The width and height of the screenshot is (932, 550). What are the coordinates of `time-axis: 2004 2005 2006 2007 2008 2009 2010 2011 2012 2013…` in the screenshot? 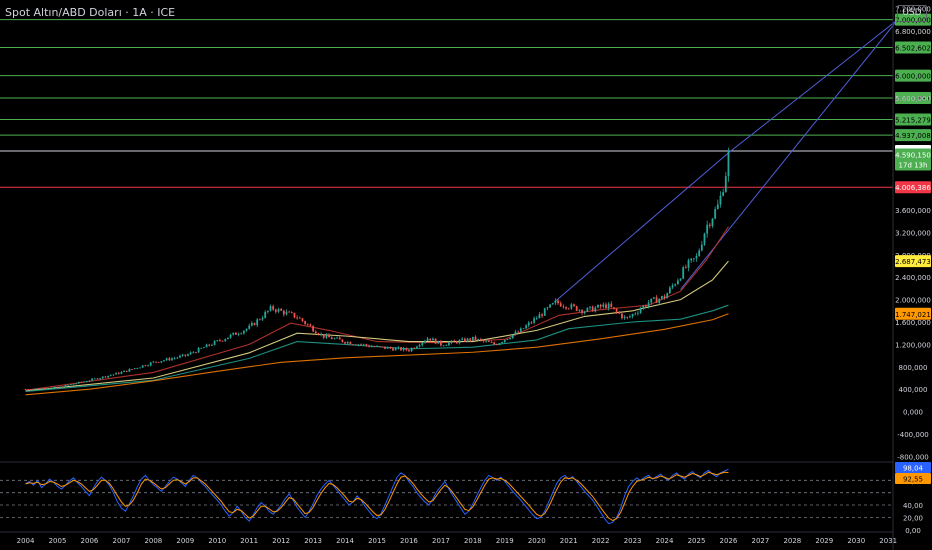 It's located at (448, 538).